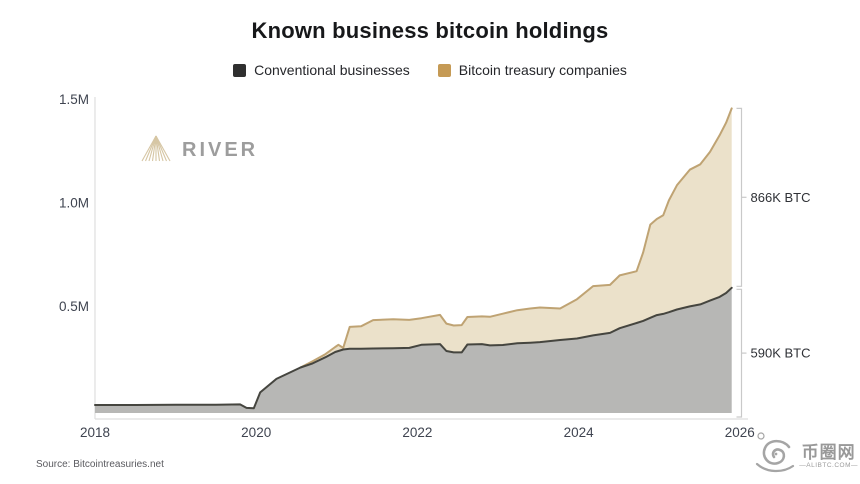  What do you see at coordinates (579, 432) in the screenshot?
I see `svg-text: 2024` at bounding box center [579, 432].